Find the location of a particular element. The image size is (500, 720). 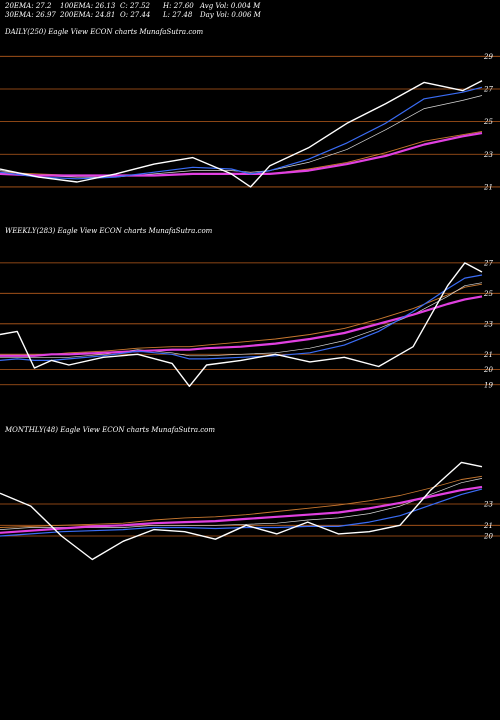

daily-price-line is located at coordinates (241, 134).